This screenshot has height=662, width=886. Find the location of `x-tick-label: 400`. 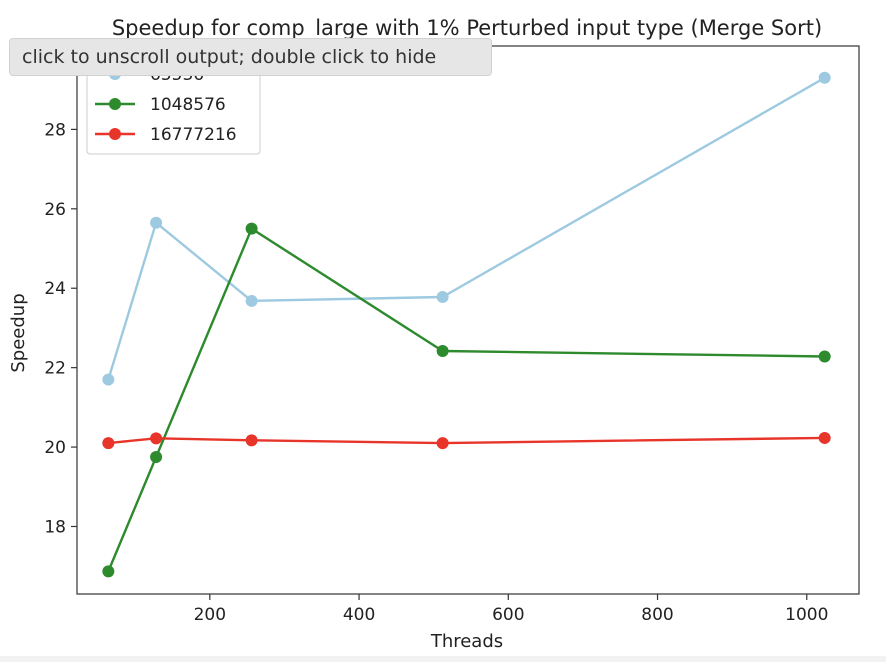

x-tick-label: 400 is located at coordinates (359, 615).